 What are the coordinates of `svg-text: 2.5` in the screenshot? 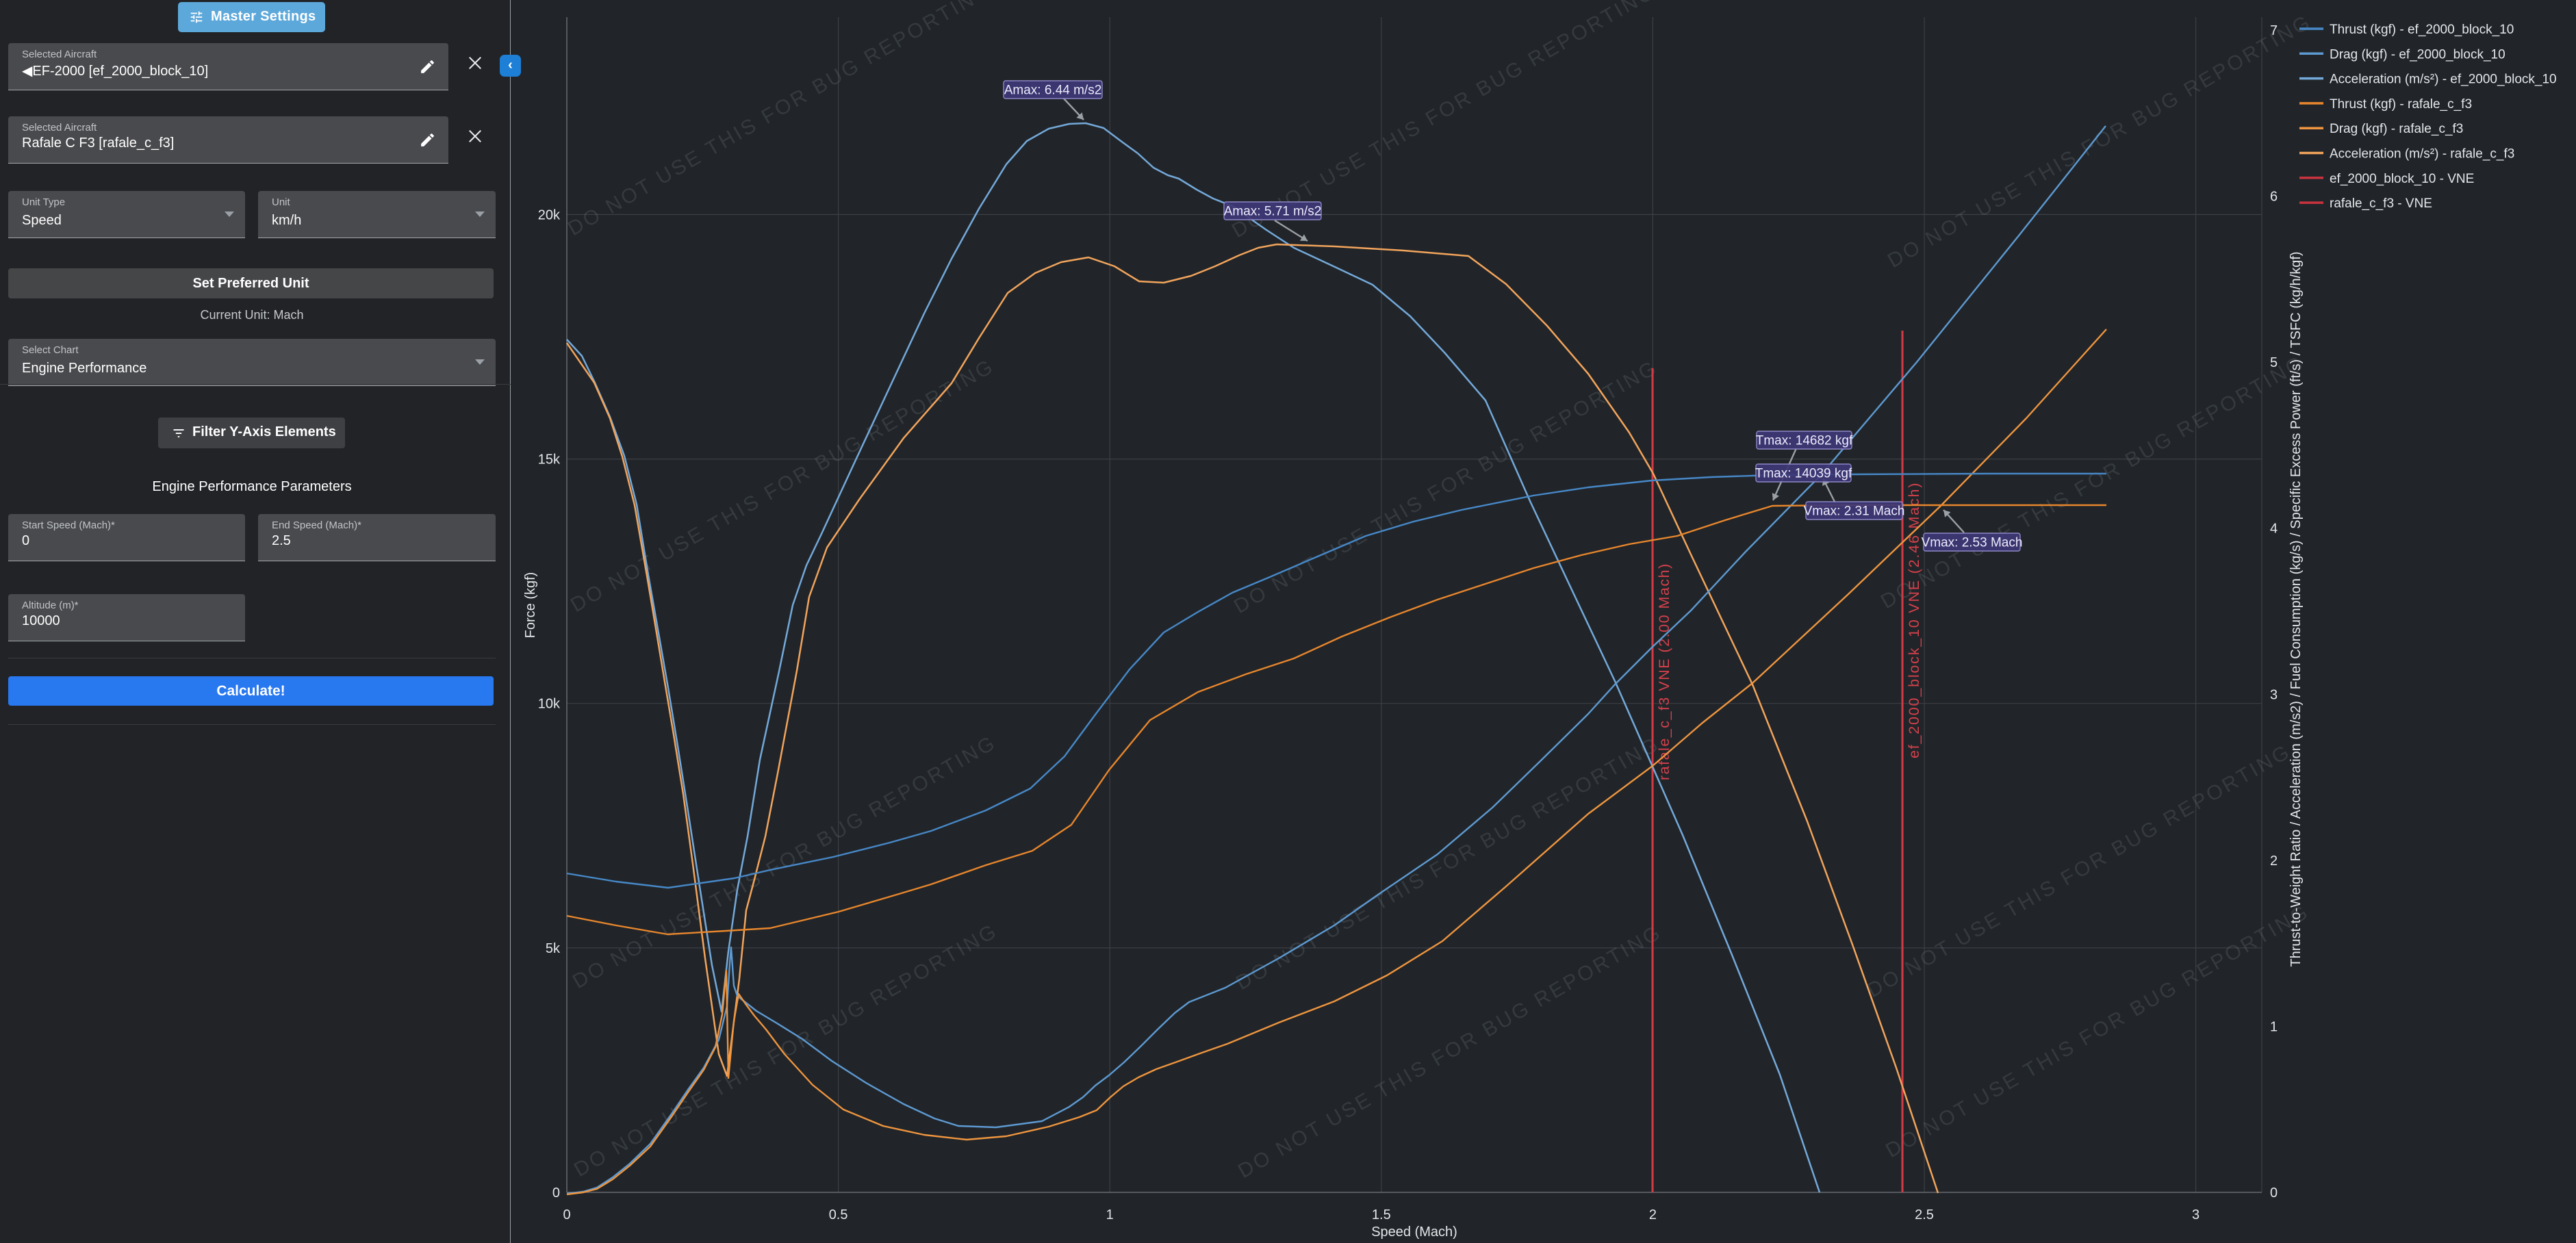 It's located at (1925, 1214).